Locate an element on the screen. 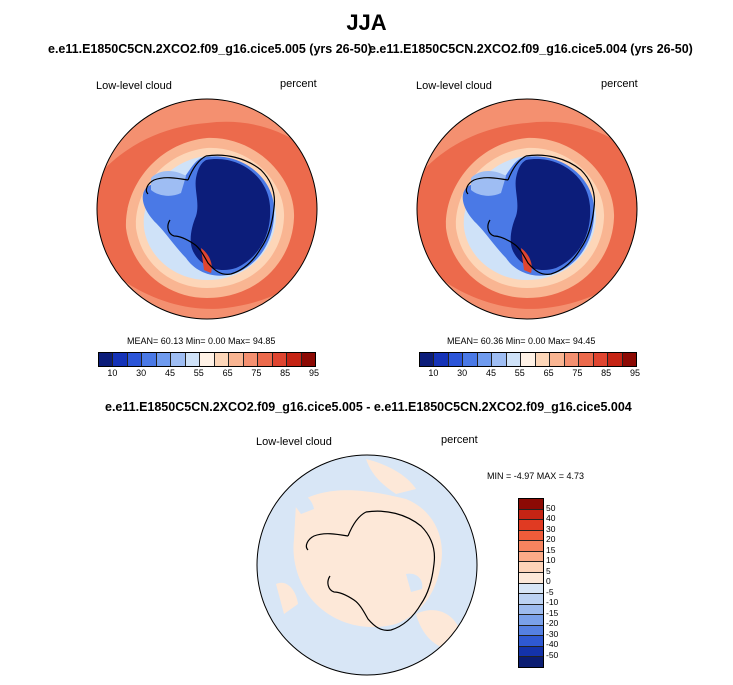 The image size is (733, 685). diff-colorbar is located at coordinates (531, 583).